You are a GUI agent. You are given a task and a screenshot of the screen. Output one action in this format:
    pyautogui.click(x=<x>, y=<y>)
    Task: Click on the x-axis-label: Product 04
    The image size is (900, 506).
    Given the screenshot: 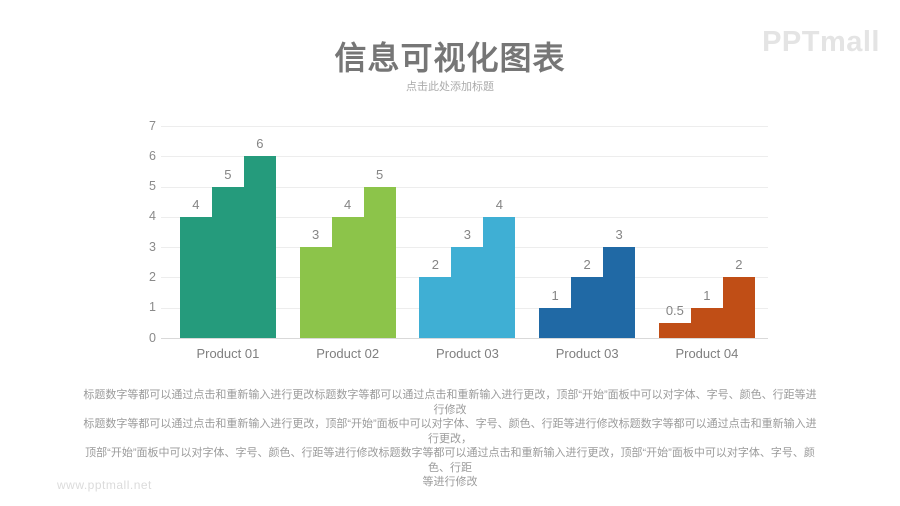 What is the action you would take?
    pyautogui.click(x=707, y=353)
    